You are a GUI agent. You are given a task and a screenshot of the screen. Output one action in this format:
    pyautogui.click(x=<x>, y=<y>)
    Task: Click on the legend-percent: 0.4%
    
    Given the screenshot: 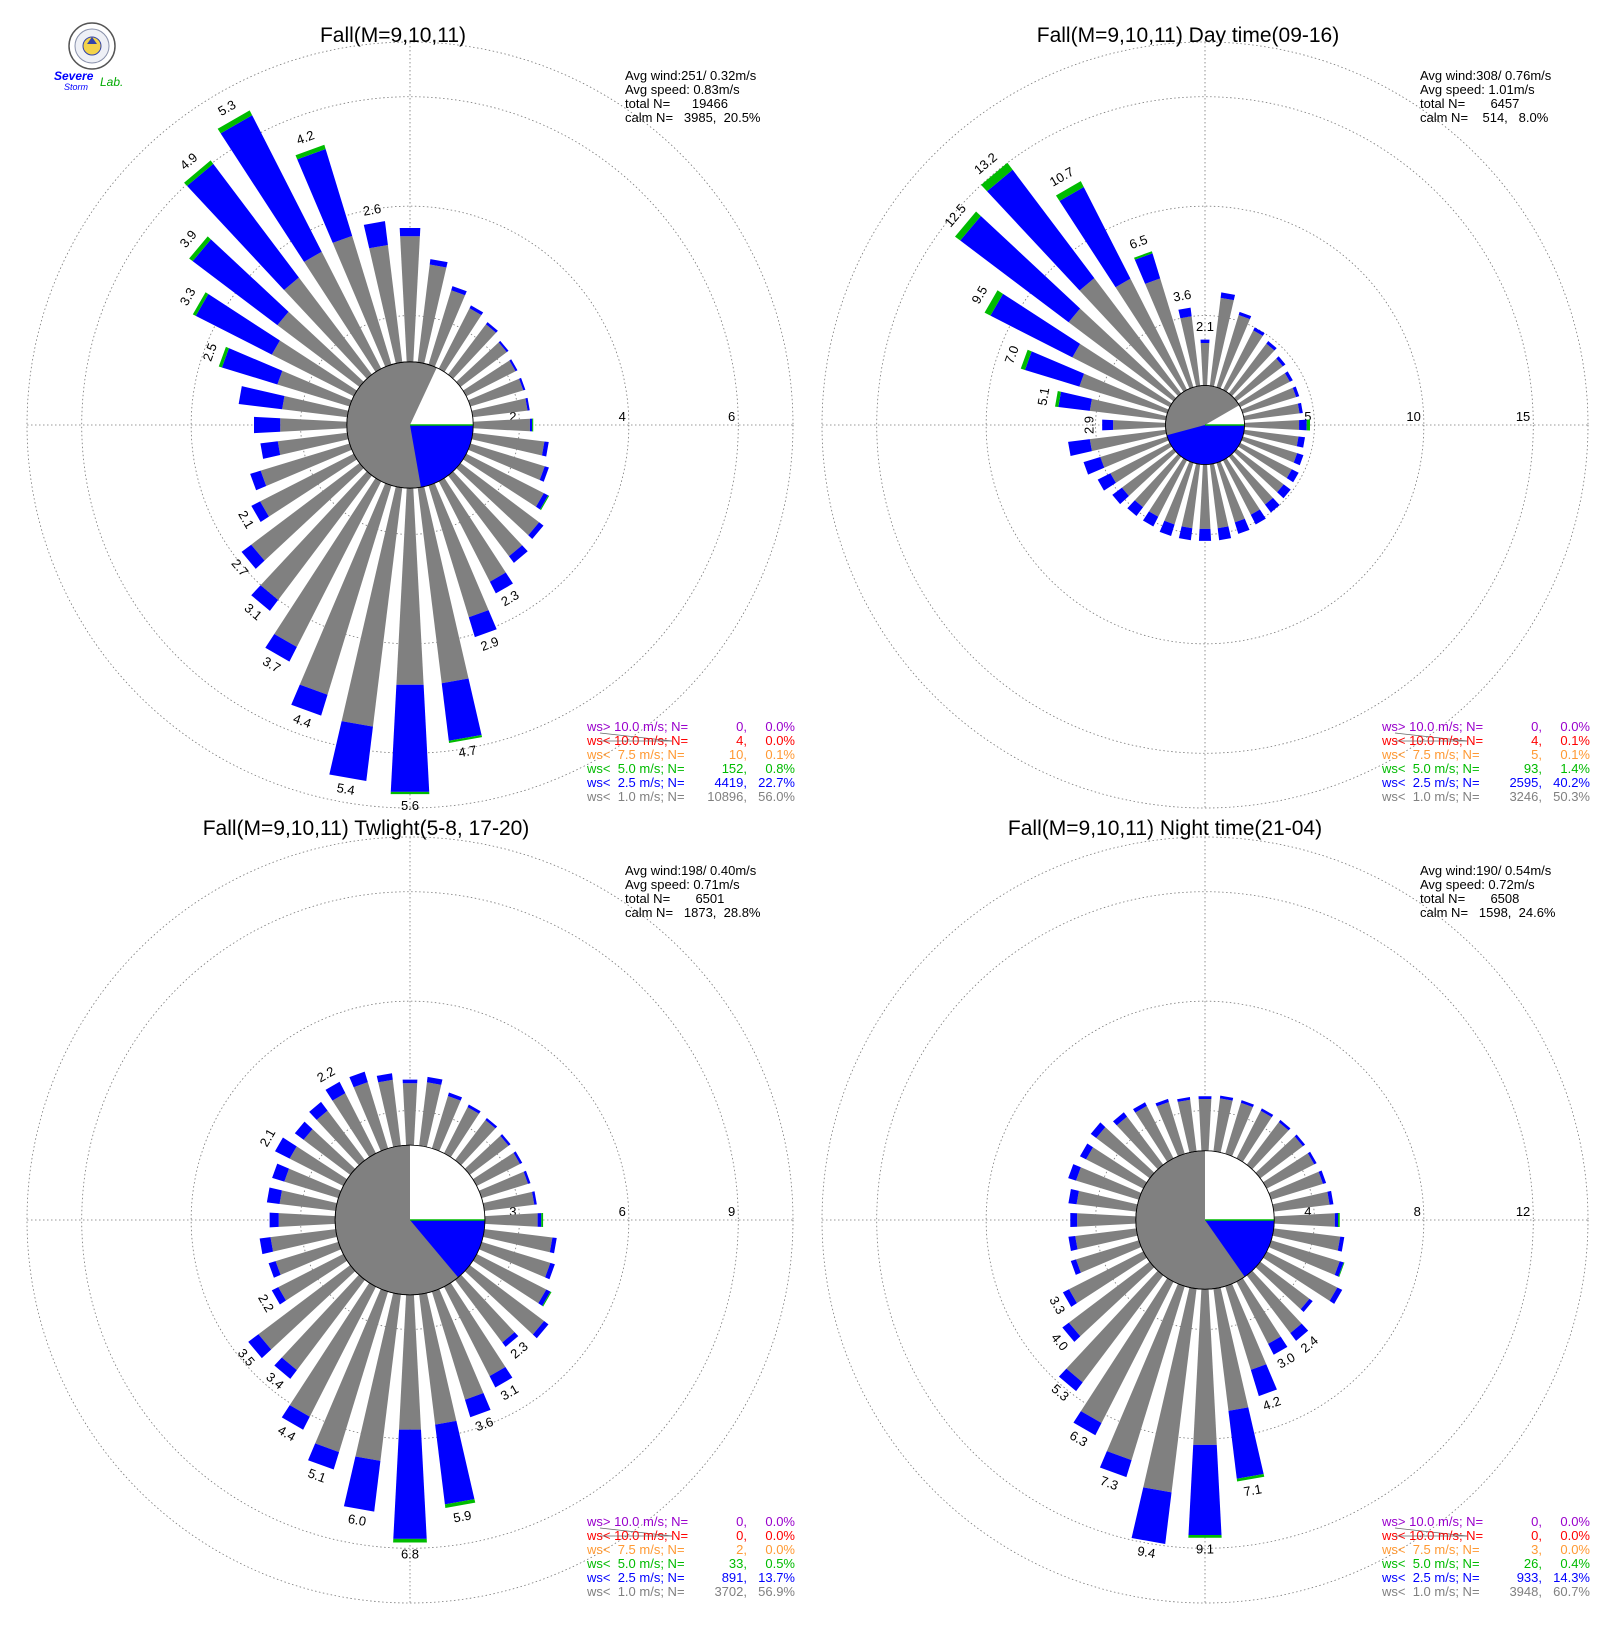 What is the action you would take?
    pyautogui.click(x=1575, y=1563)
    